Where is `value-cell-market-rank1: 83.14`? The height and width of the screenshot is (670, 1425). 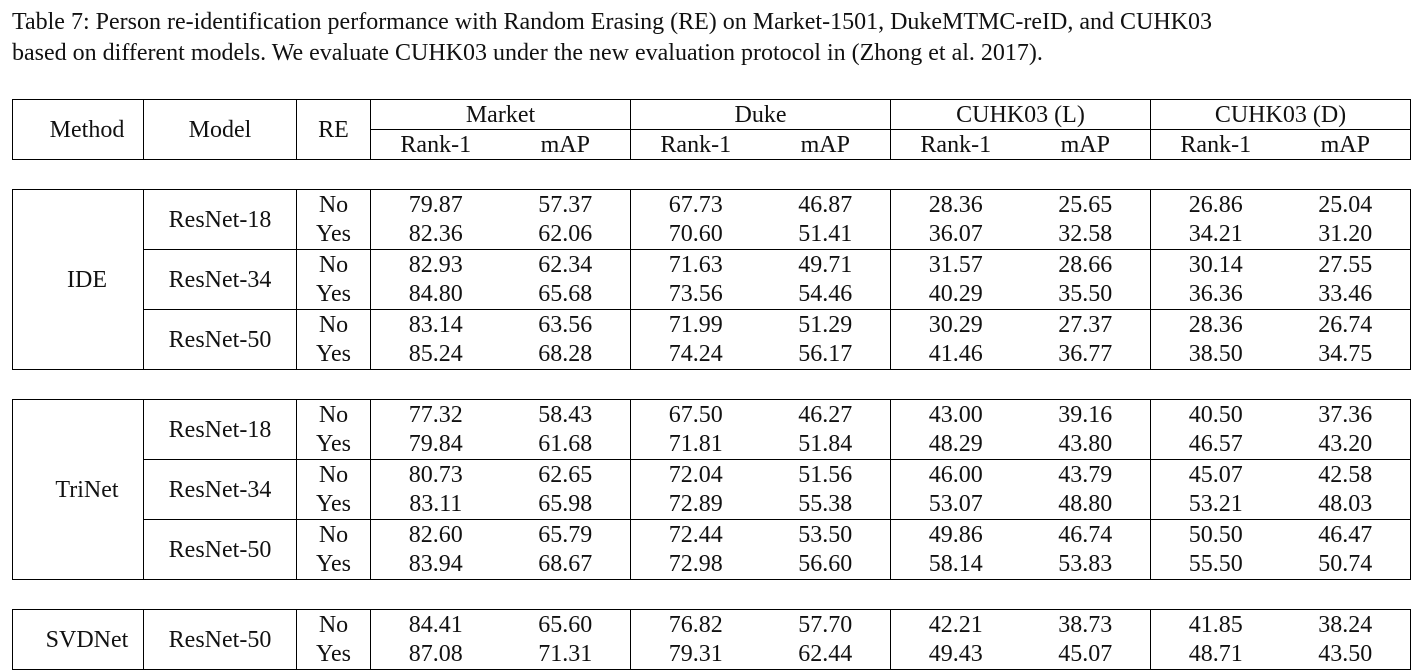 value-cell-market-rank1: 83.14 is located at coordinates (435, 324).